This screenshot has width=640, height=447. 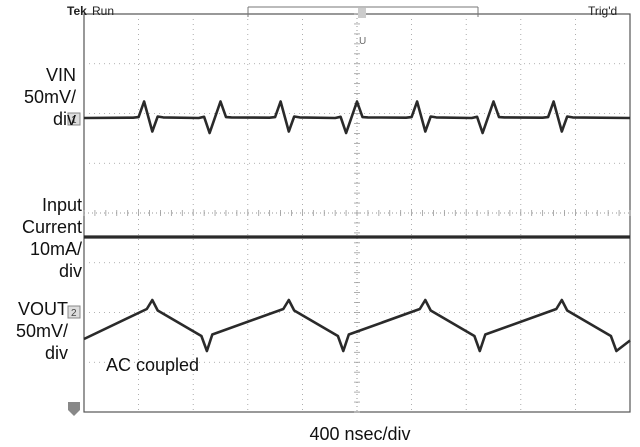 What do you see at coordinates (41, 331) in the screenshot?
I see `vout-label-line2: 50mV/` at bounding box center [41, 331].